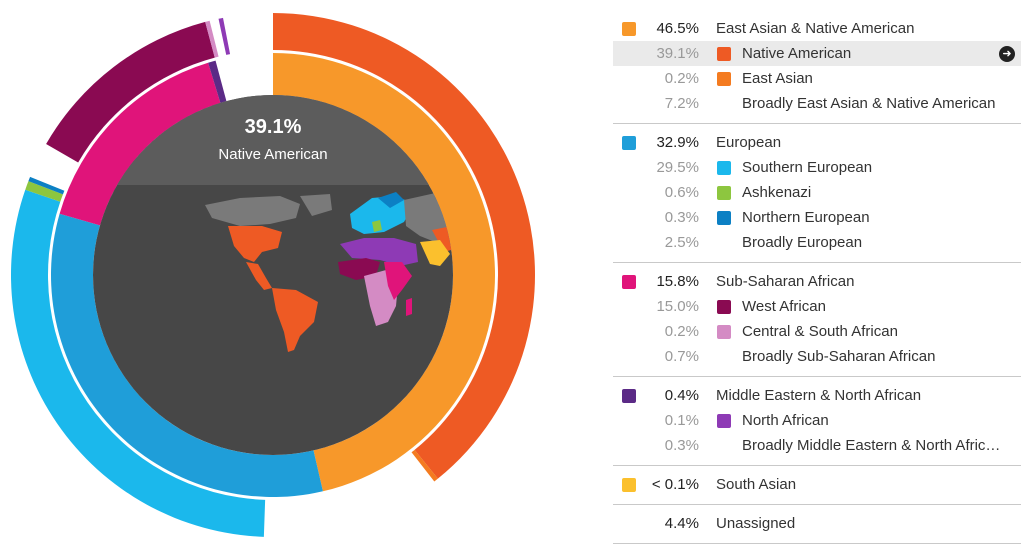 This screenshot has width=1024, height=555. I want to click on legend-category-row: 4.4% Unassigned, so click(817, 523).